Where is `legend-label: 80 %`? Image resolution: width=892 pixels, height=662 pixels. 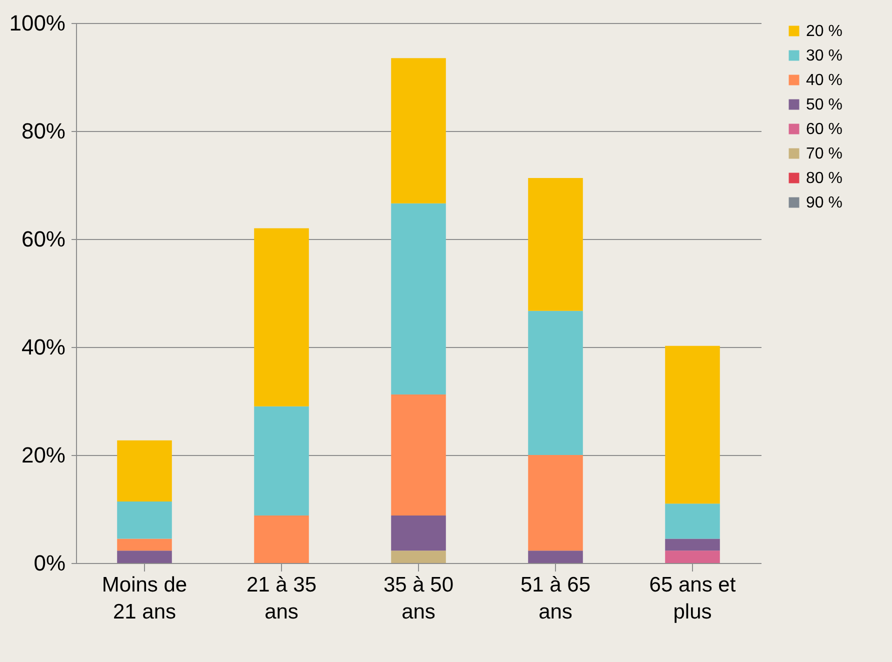 legend-label: 80 % is located at coordinates (824, 178).